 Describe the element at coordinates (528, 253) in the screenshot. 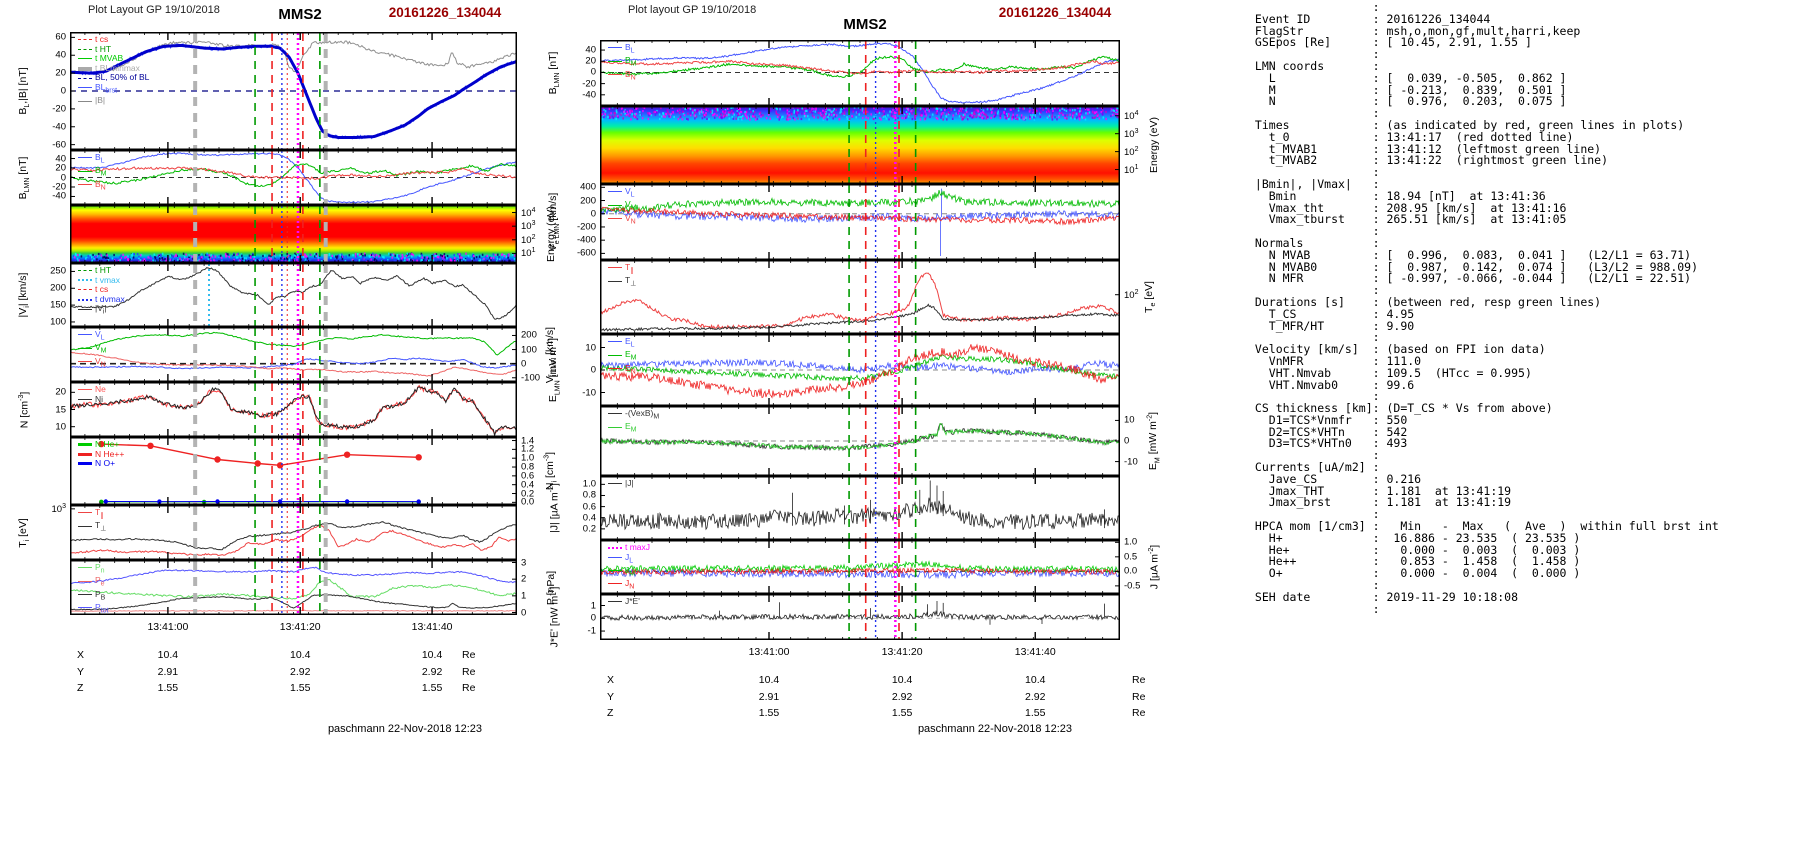

I see `y-tick-label-right: 101` at that location.